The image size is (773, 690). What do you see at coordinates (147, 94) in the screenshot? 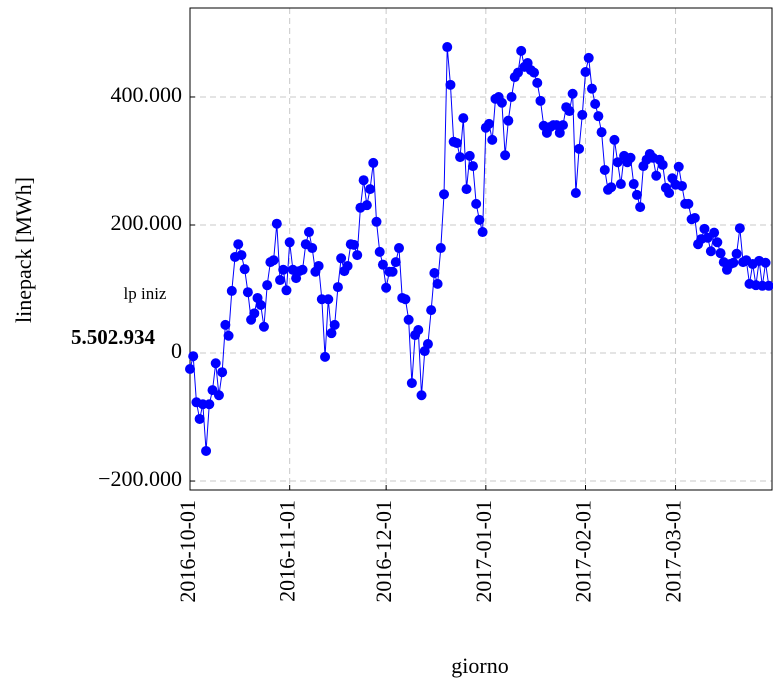
I see `y-tick-label: 400.000` at bounding box center [147, 94].